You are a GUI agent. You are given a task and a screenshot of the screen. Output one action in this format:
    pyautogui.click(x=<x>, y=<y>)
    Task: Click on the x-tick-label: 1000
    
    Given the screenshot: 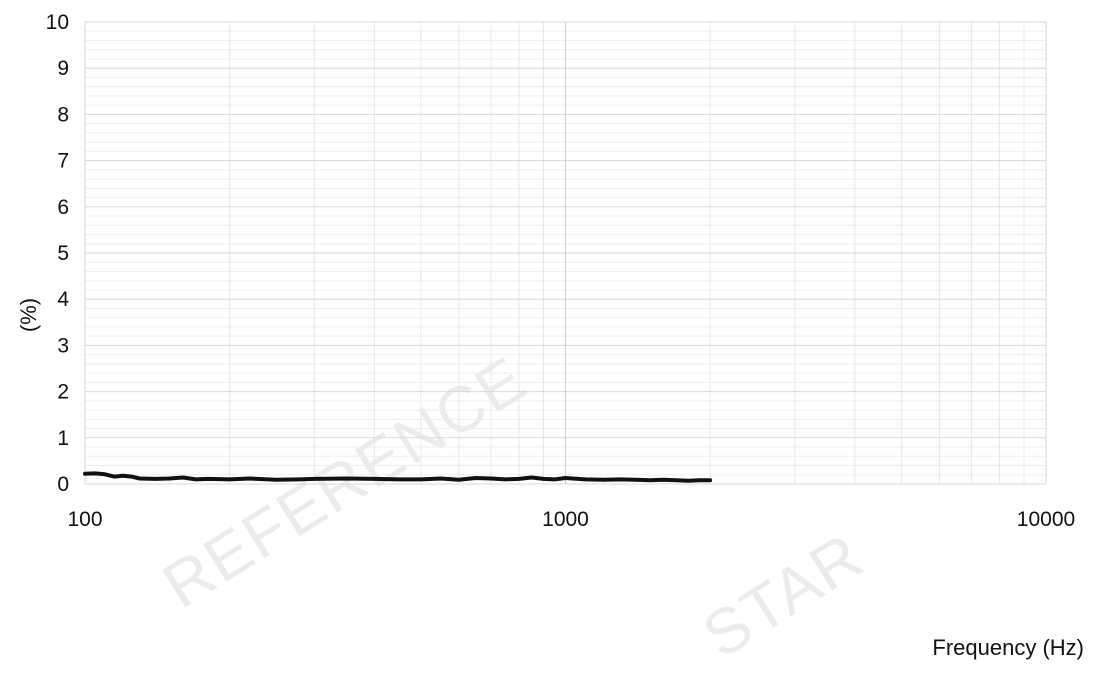 What is the action you would take?
    pyautogui.click(x=565, y=519)
    